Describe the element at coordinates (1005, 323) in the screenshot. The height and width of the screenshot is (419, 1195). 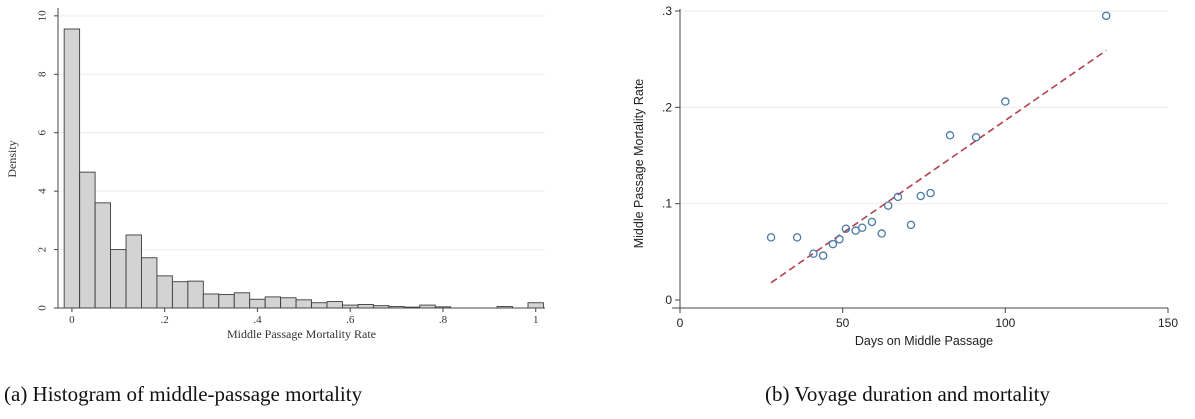
I see `scatter-x-tick-label: 100` at that location.